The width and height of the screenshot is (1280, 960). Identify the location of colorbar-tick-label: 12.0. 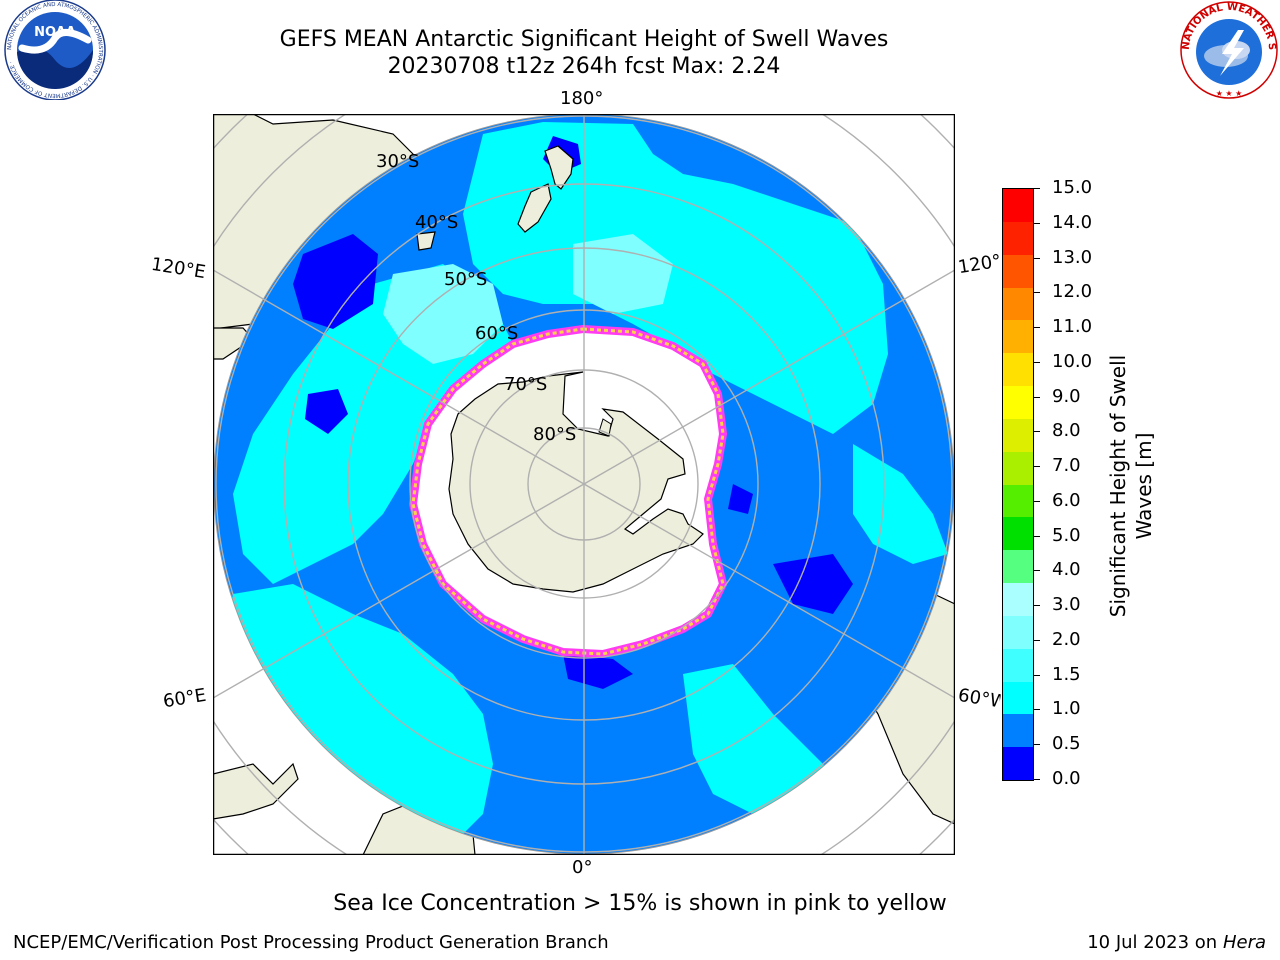
(1072, 292).